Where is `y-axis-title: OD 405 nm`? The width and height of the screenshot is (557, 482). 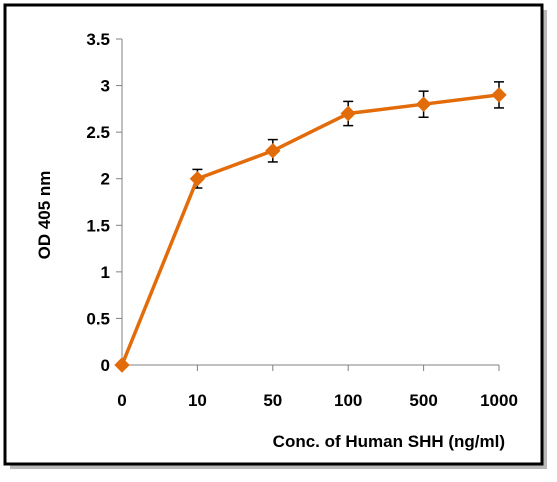
y-axis-title: OD 405 nm is located at coordinates (44, 215).